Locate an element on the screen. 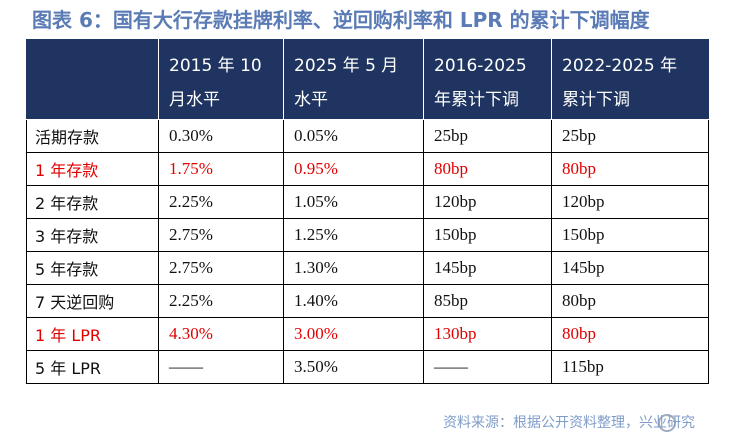 This screenshot has width=735, height=444. row-label-cell: 活期存款 is located at coordinates (92, 135).